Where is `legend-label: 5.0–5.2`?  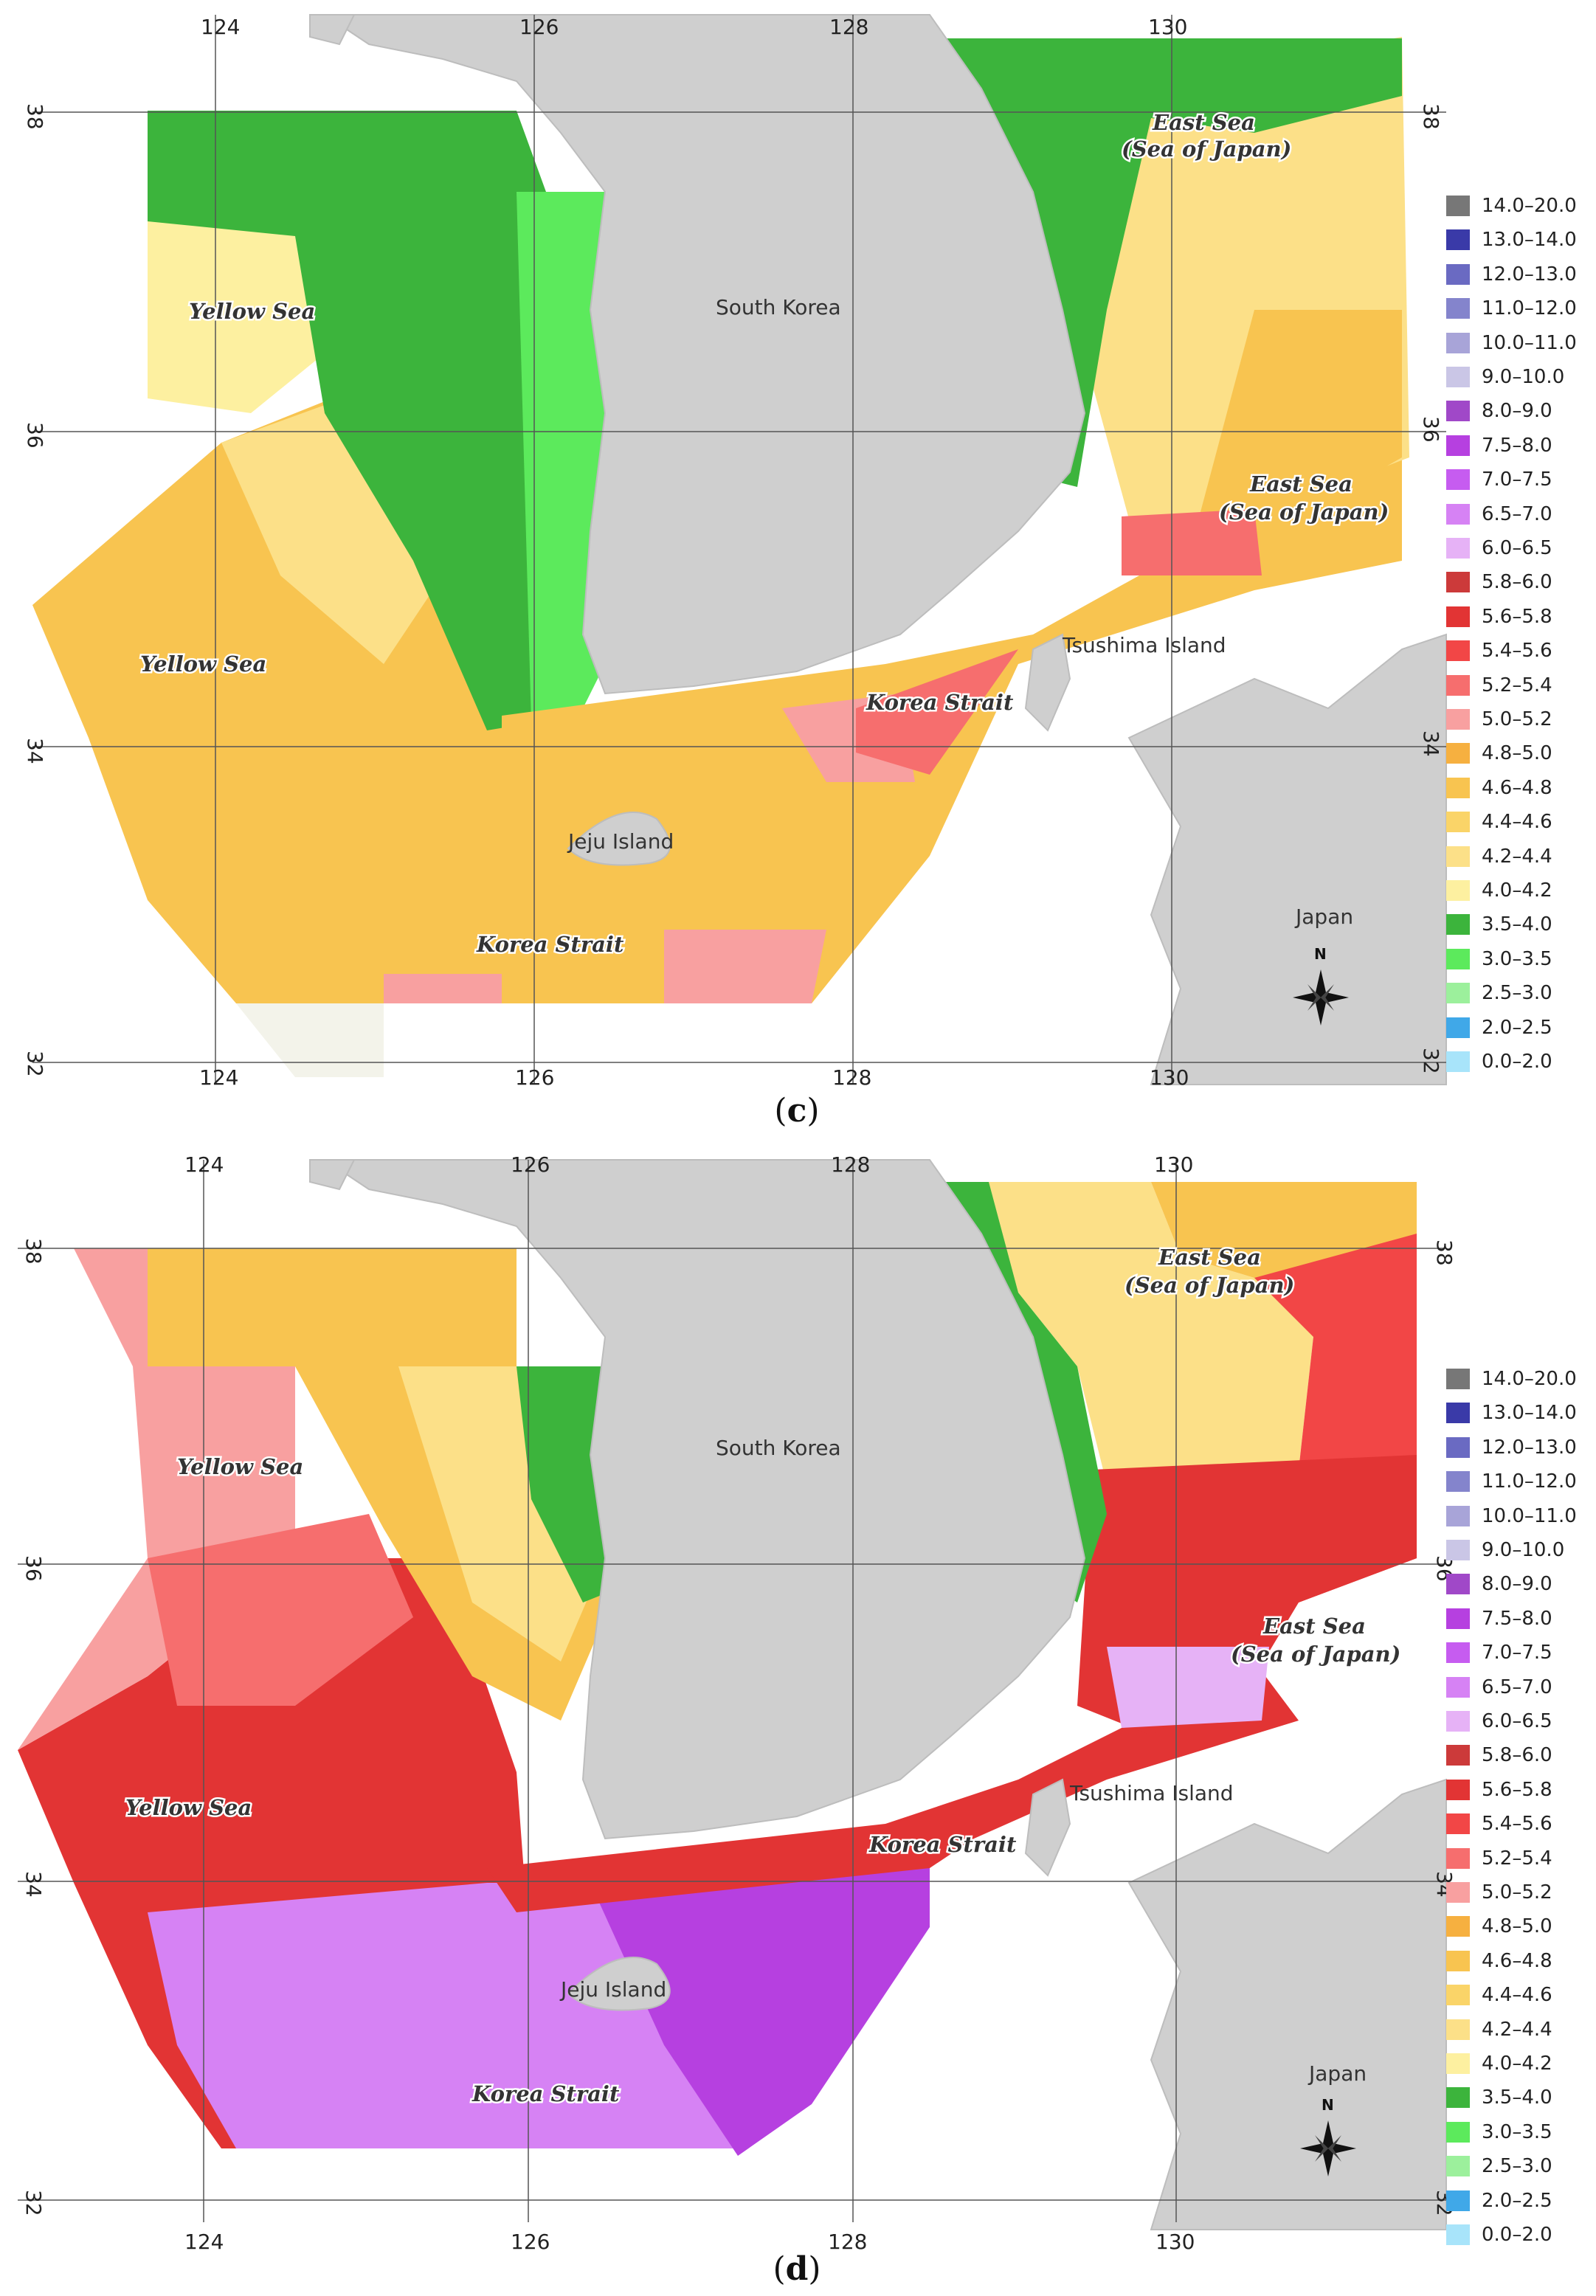 legend-label: 5.0–5.2 is located at coordinates (1517, 719).